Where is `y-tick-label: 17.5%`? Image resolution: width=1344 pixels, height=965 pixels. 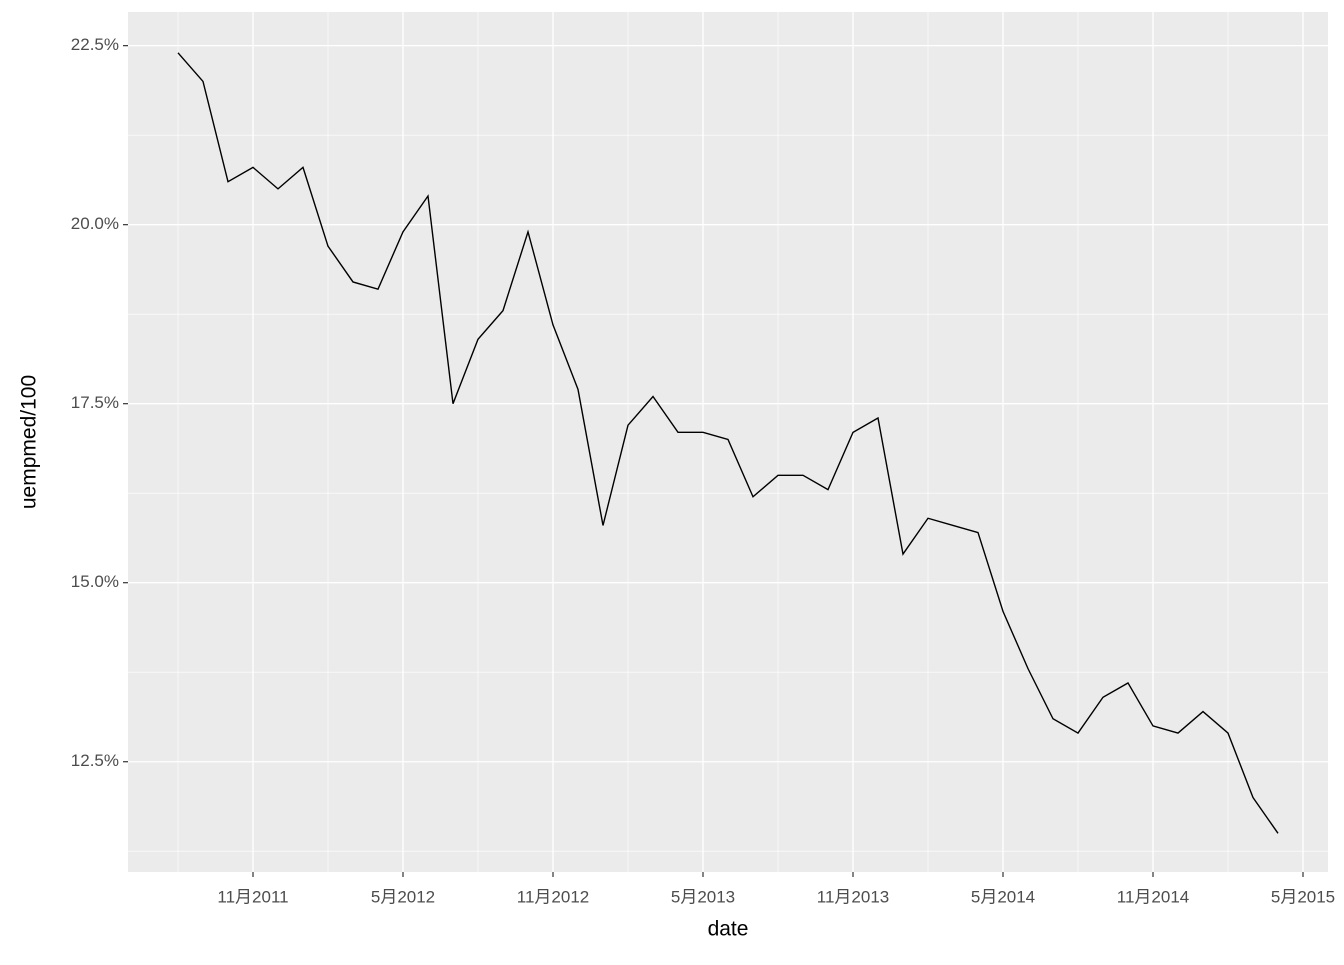
y-tick-label: 17.5% is located at coordinates (95, 402).